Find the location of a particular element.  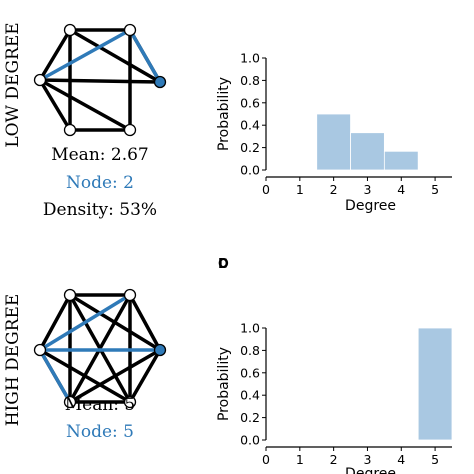

mean-degree: Mean: 2.67 is located at coordinates (100, 155).